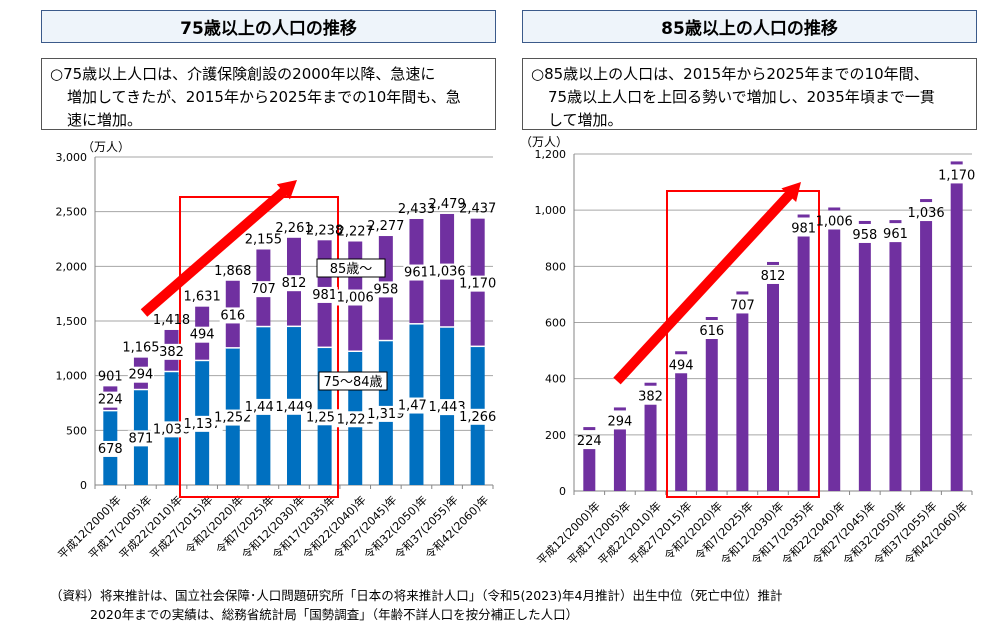 Image resolution: width=989 pixels, height=643 pixels. What do you see at coordinates (293, 407) in the screenshot?
I see `value-label-75-84: 1,449` at bounding box center [293, 407].